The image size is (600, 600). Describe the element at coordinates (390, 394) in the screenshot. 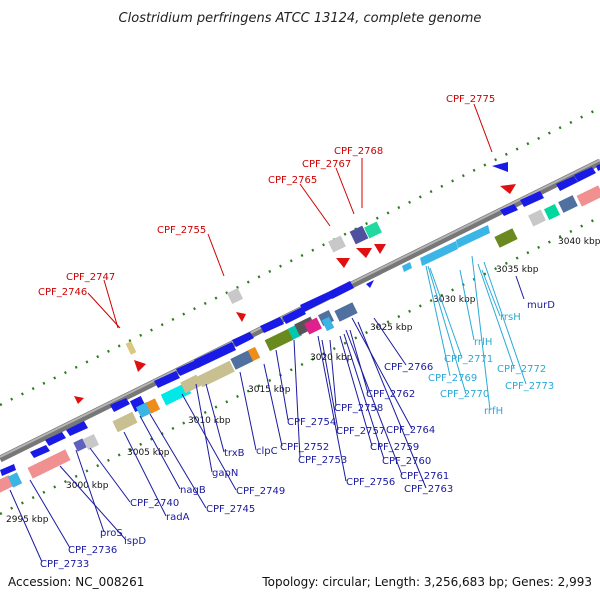

I see `gene-label: CPF_2762` at that location.